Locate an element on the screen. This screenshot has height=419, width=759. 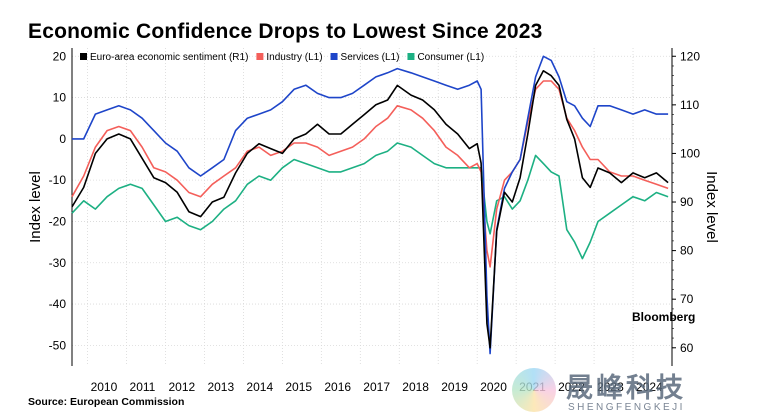
legend-label: Euro-area economic sentiment (R1) is located at coordinates (169, 57).